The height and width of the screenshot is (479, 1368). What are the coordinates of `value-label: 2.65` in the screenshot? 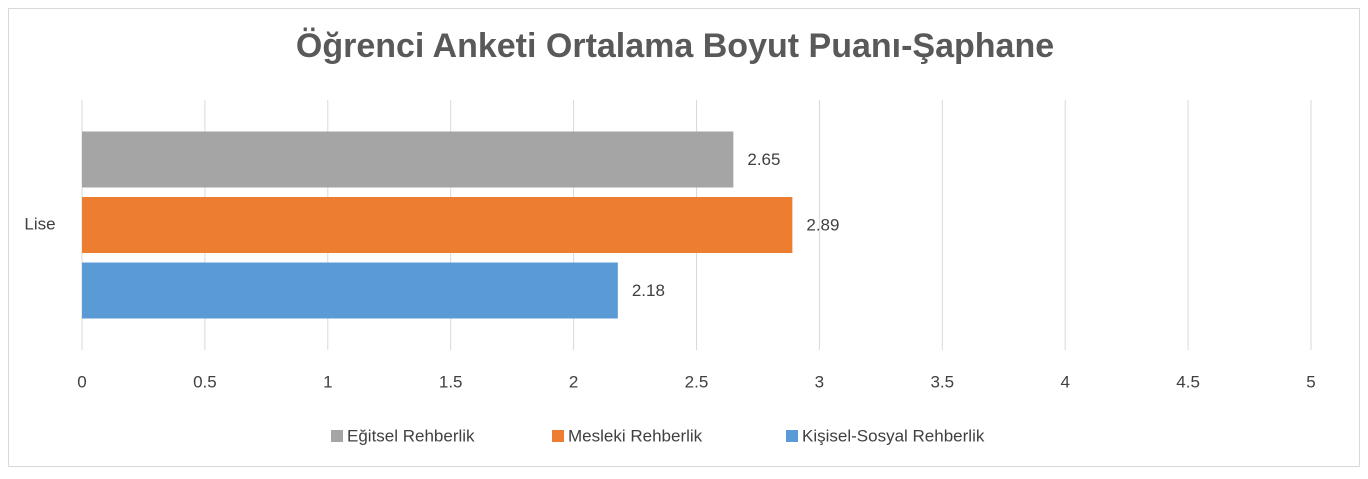 It's located at (763, 159).